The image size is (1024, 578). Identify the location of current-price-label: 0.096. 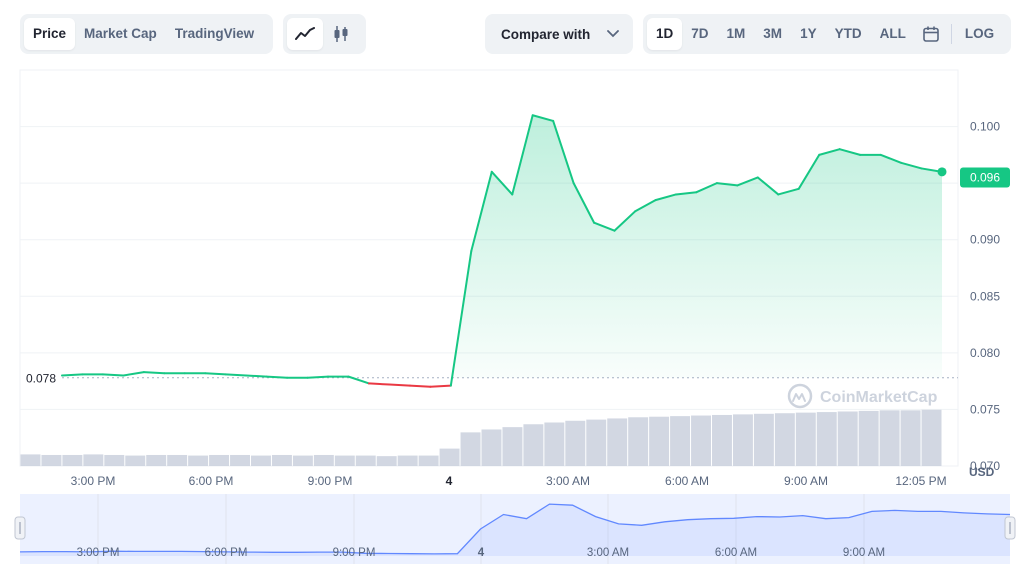
(985, 177).